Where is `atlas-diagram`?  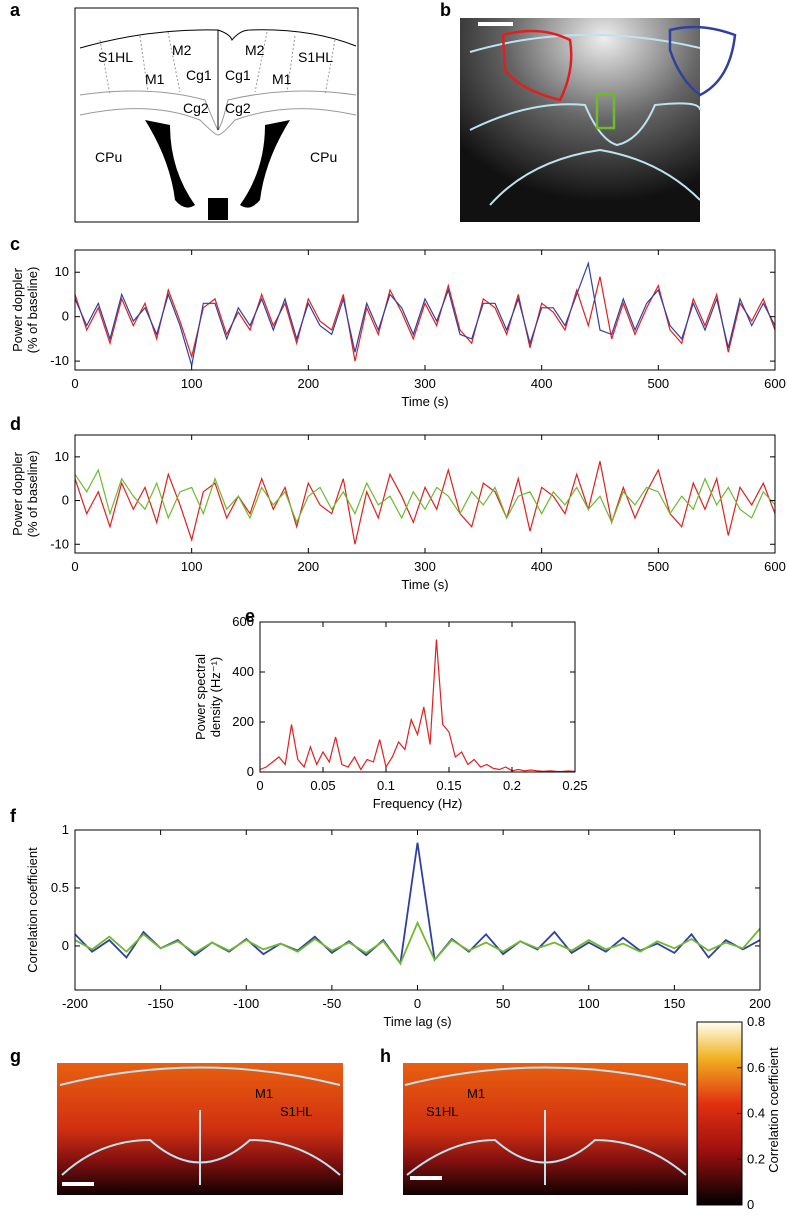
atlas-diagram is located at coordinates (216, 115).